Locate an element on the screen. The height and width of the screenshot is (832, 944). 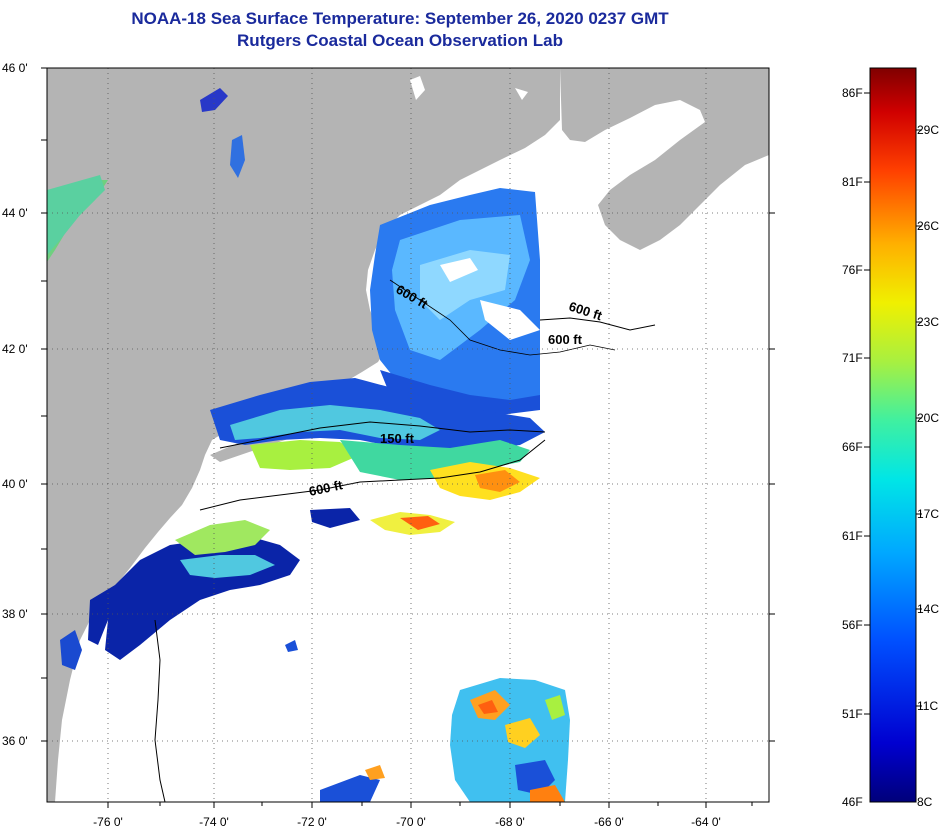
bay-chesapeake is located at coordinates (71, 650).